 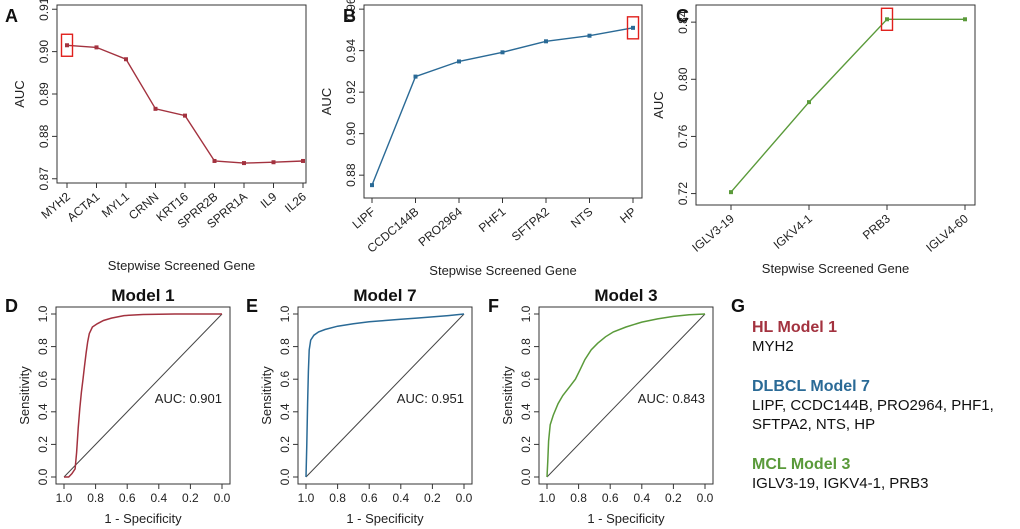 What do you see at coordinates (83, 206) in the screenshot?
I see `panel-a-xtick-label: ACTA1` at bounding box center [83, 206].